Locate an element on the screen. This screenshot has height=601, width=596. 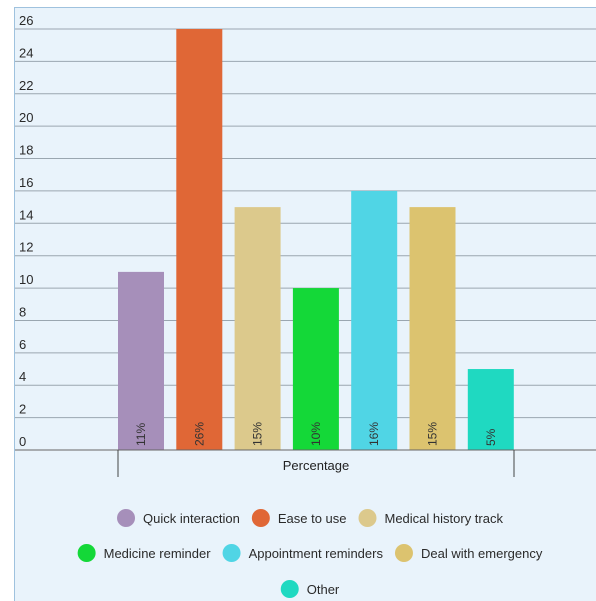
y-tick-label: 16 is located at coordinates (26, 182).